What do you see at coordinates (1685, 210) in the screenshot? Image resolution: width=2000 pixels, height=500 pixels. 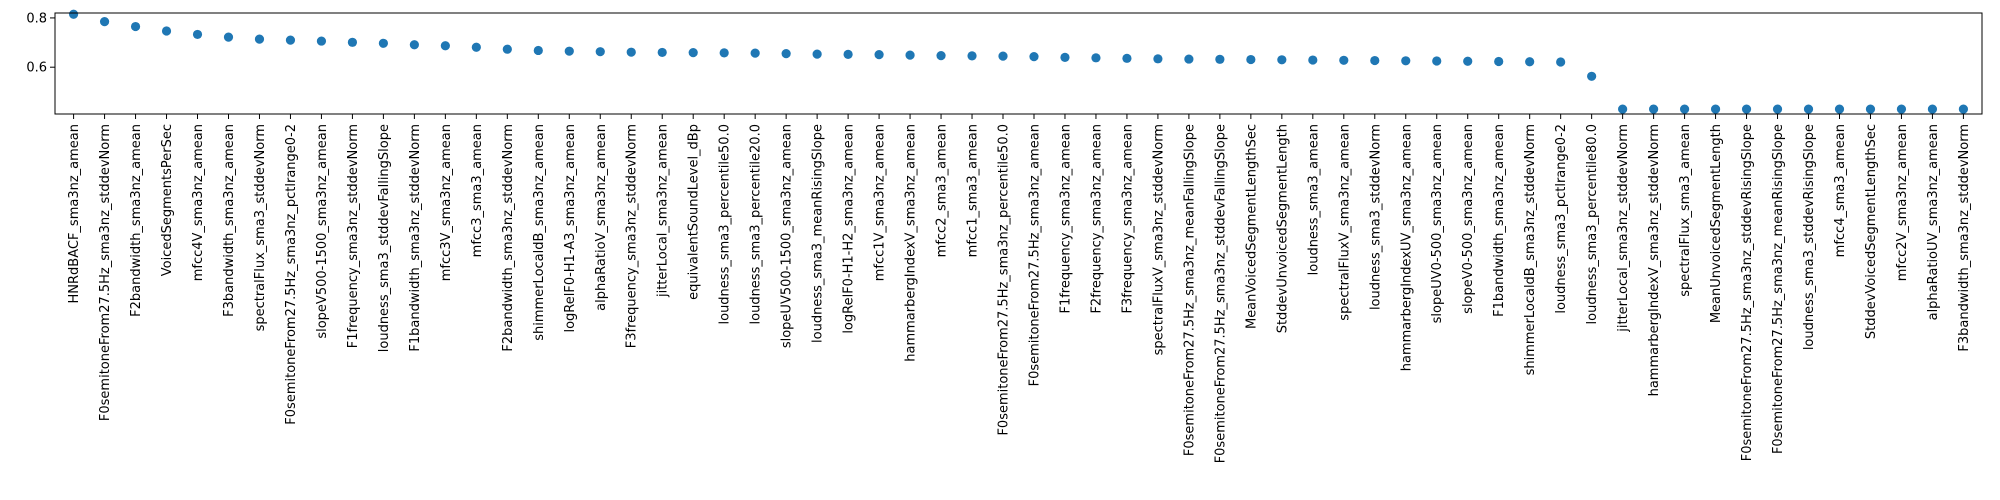 I see `x-tick-label: spectralFlux_sma3_amean` at bounding box center [1685, 210].